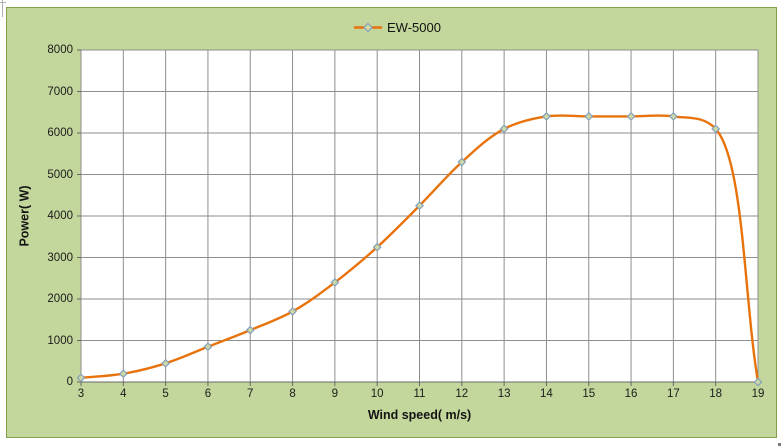  I want to click on legend-label: EW-5000, so click(414, 27).